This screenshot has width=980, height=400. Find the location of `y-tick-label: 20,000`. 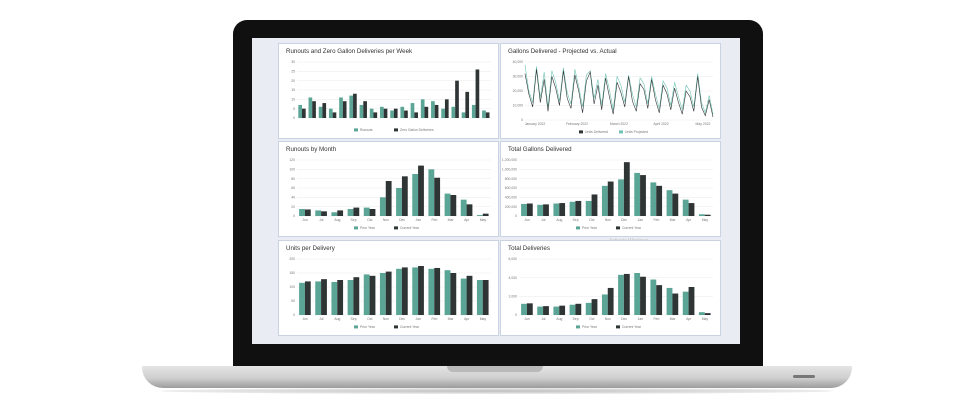

y-tick-label: 20,000 is located at coordinates (518, 91).